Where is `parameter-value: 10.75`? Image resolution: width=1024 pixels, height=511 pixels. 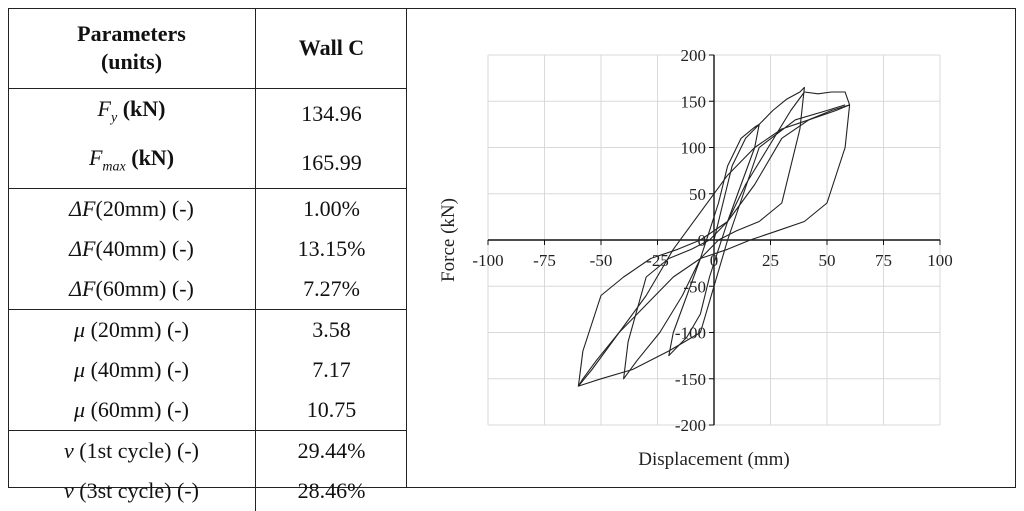
parameter-value: 10.75 is located at coordinates (331, 409).